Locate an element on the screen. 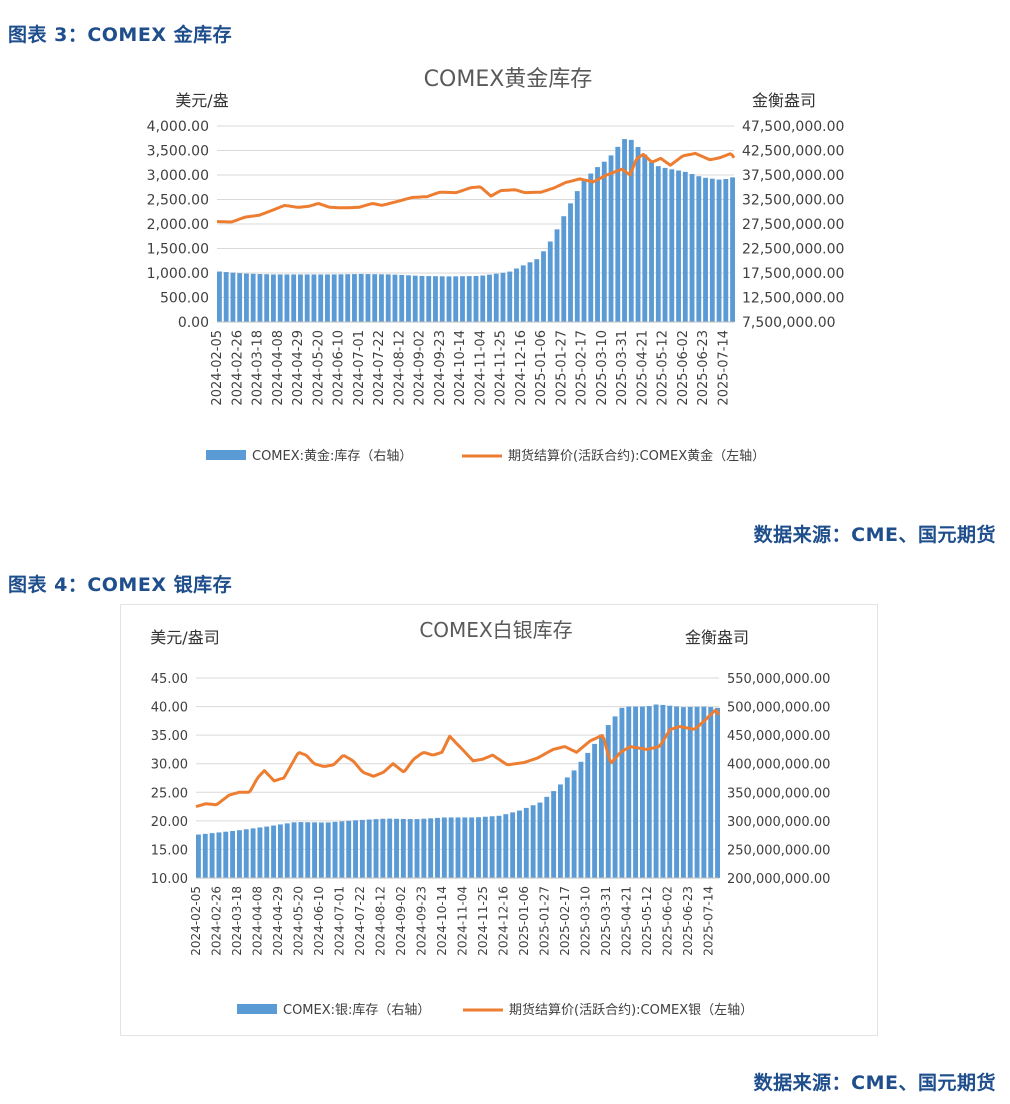  figure3-source: 数据来源：CME、国元期货 is located at coordinates (874, 535).